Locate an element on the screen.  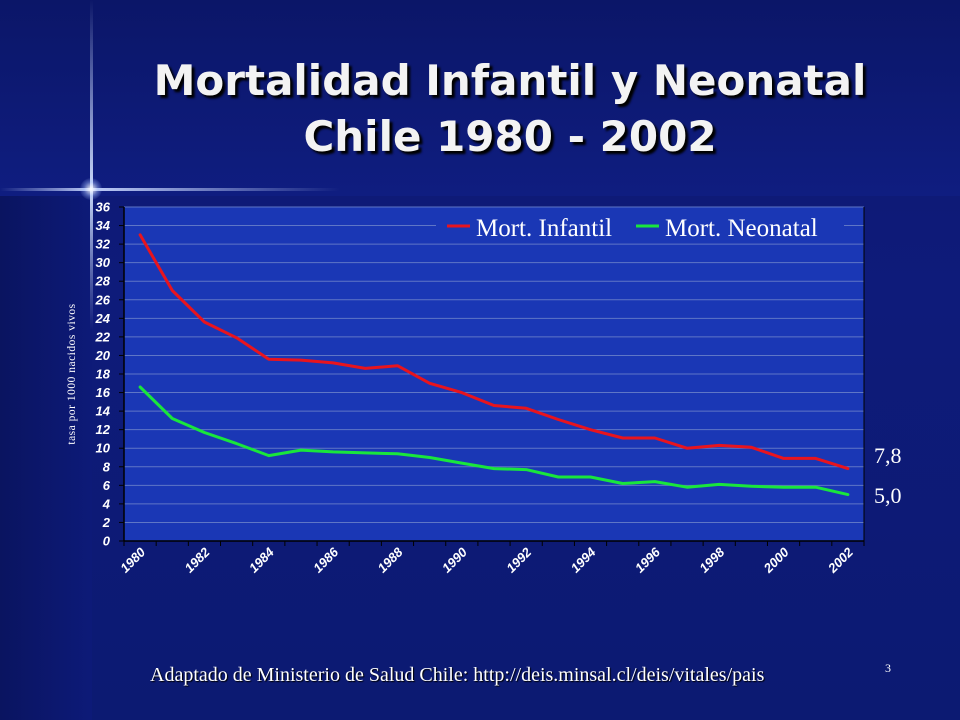
end-label-infantil: 7,8 is located at coordinates (888, 455).